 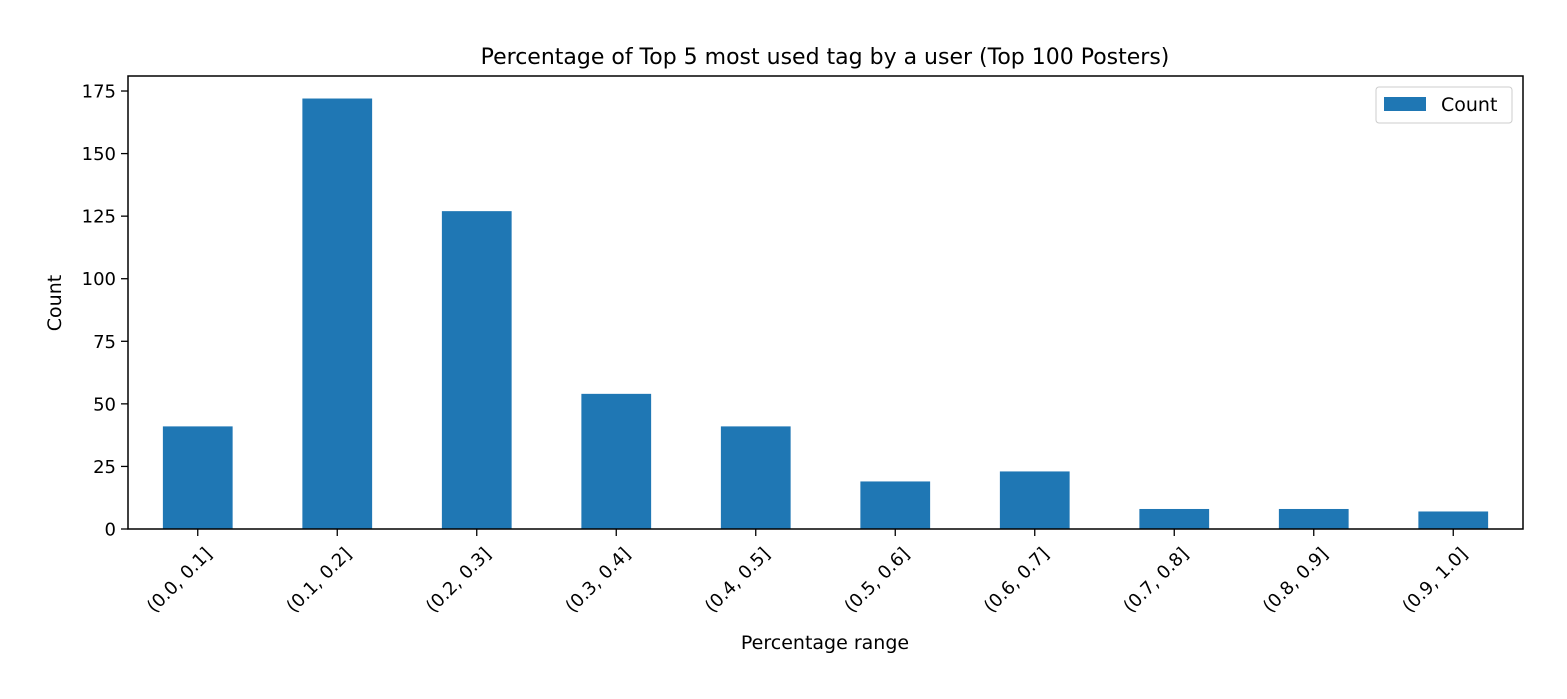 I want to click on y-tick-label: 50, so click(x=104, y=404).